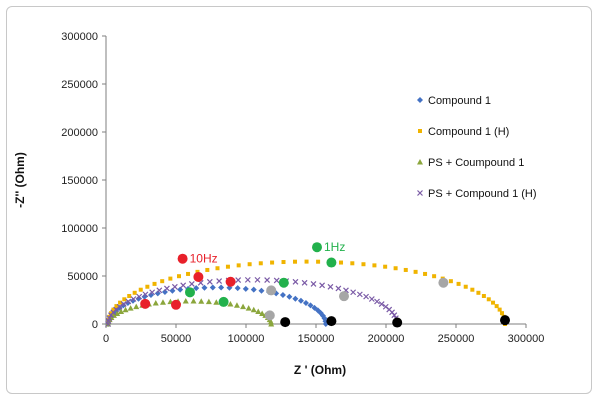  I want to click on y-tick-label: 0, so click(95, 325).